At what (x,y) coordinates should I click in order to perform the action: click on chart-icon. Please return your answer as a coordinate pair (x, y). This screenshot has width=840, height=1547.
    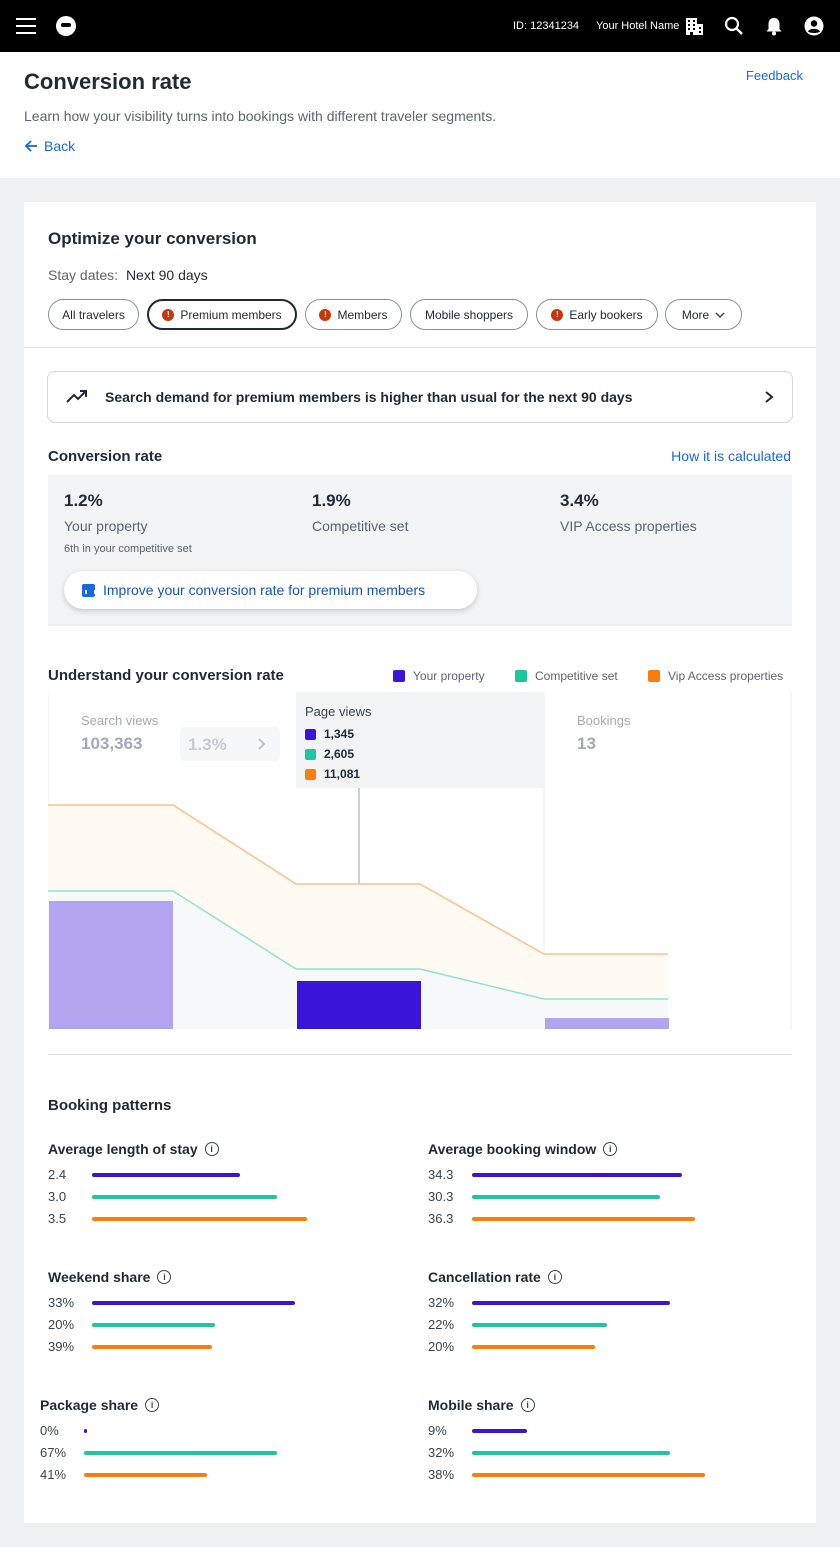
    Looking at the image, I should click on (89, 590).